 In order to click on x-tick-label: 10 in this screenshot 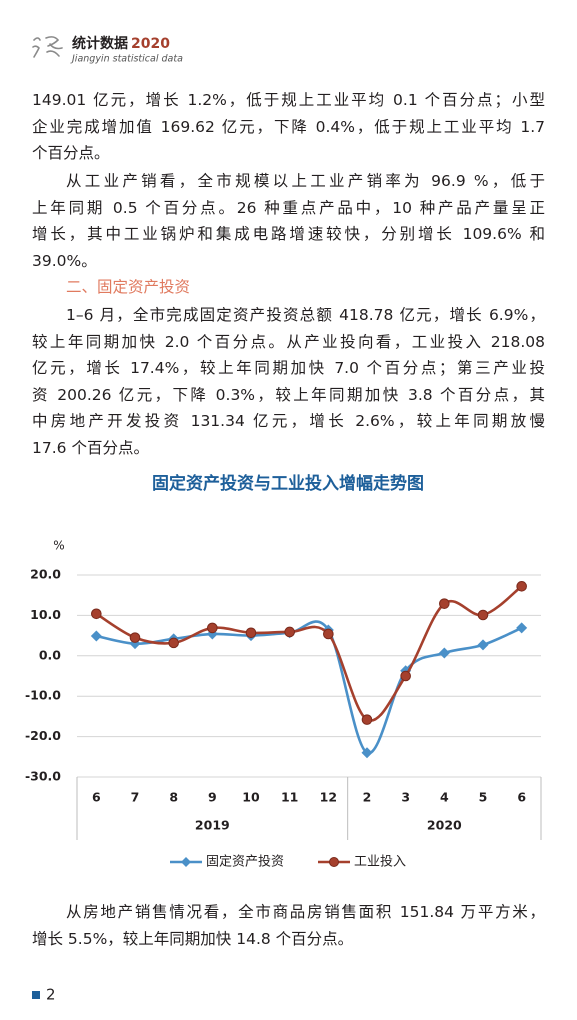, I will do `click(251, 797)`.